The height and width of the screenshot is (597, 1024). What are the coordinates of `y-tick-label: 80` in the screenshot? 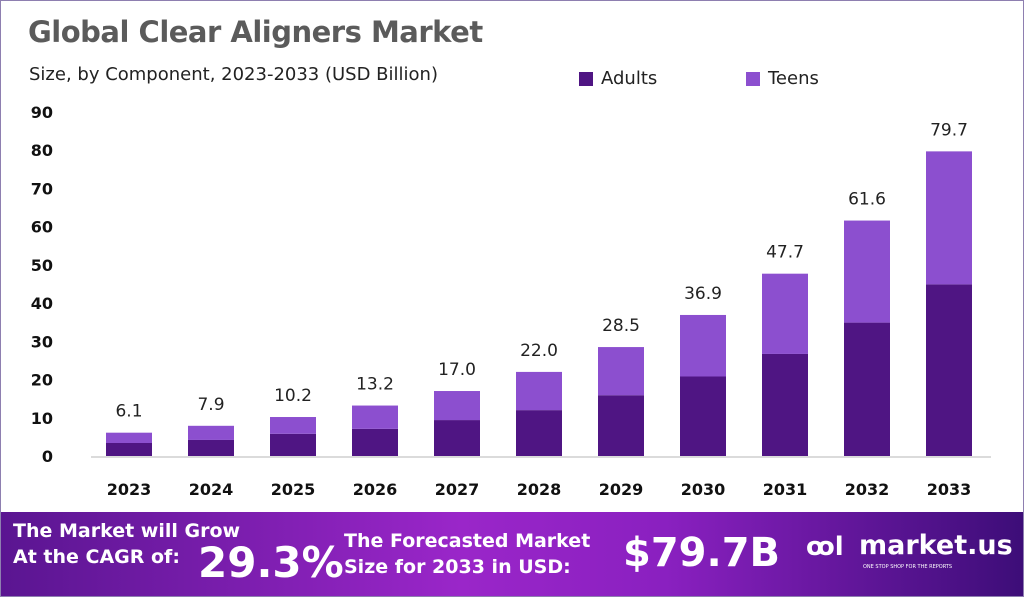 It's located at (42, 150).